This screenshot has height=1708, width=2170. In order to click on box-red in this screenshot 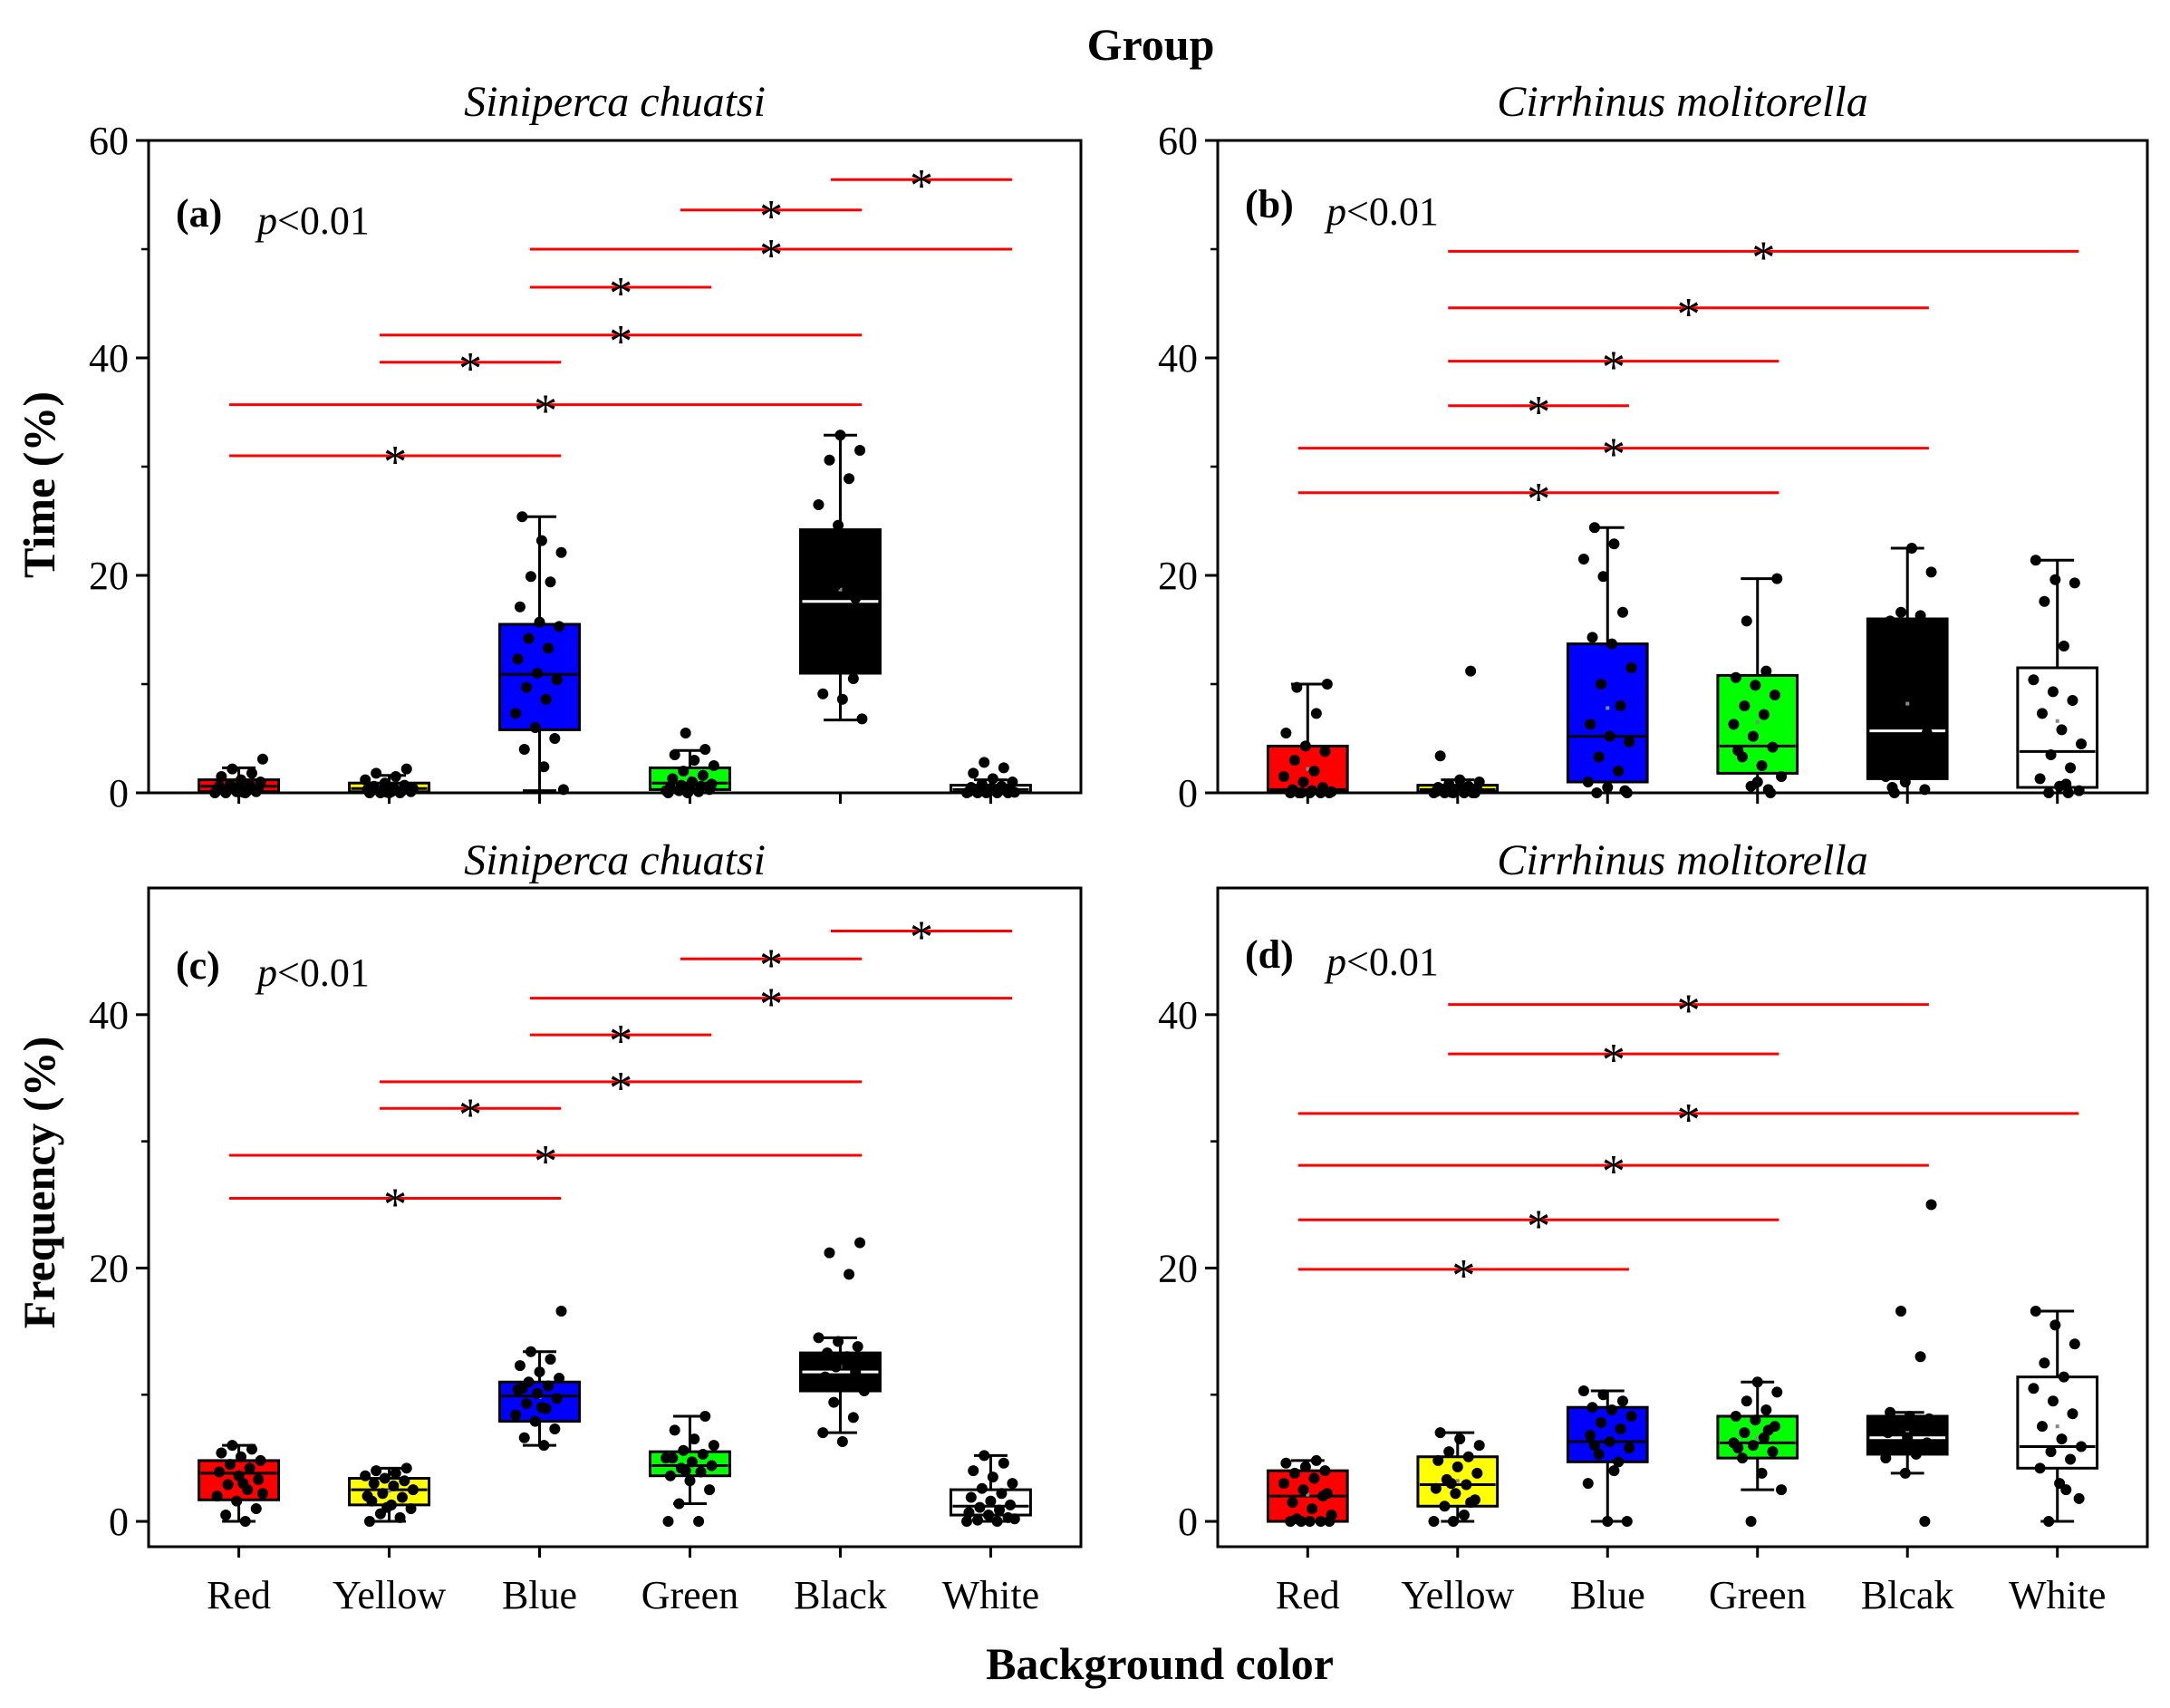, I will do `click(1307, 1491)`.